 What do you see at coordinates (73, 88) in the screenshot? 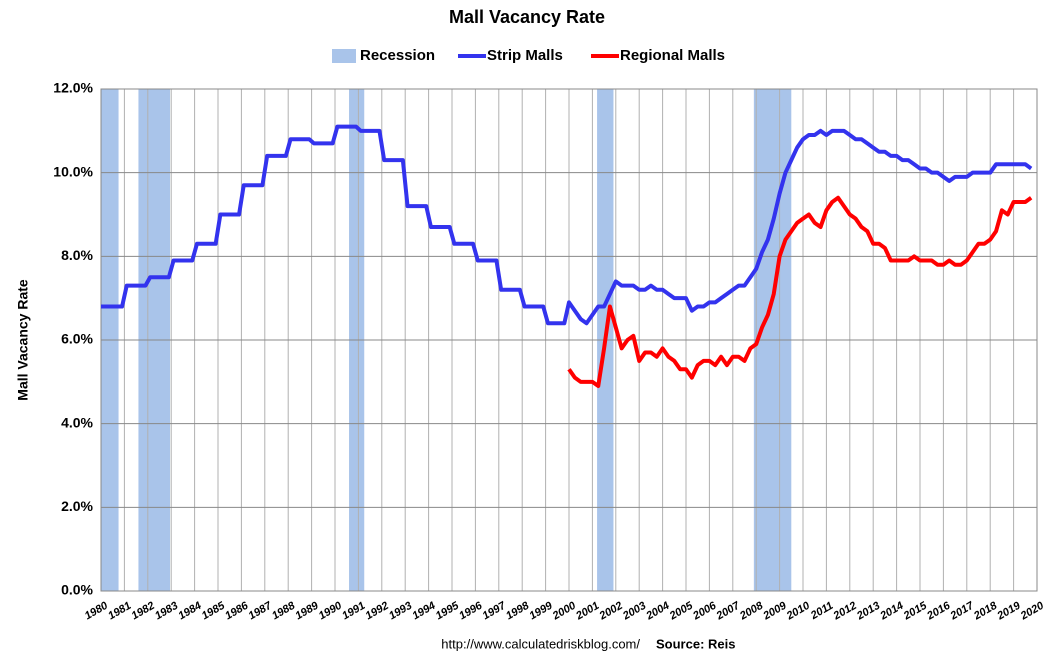
I see `y-tick-label: 12.0%` at bounding box center [73, 88].